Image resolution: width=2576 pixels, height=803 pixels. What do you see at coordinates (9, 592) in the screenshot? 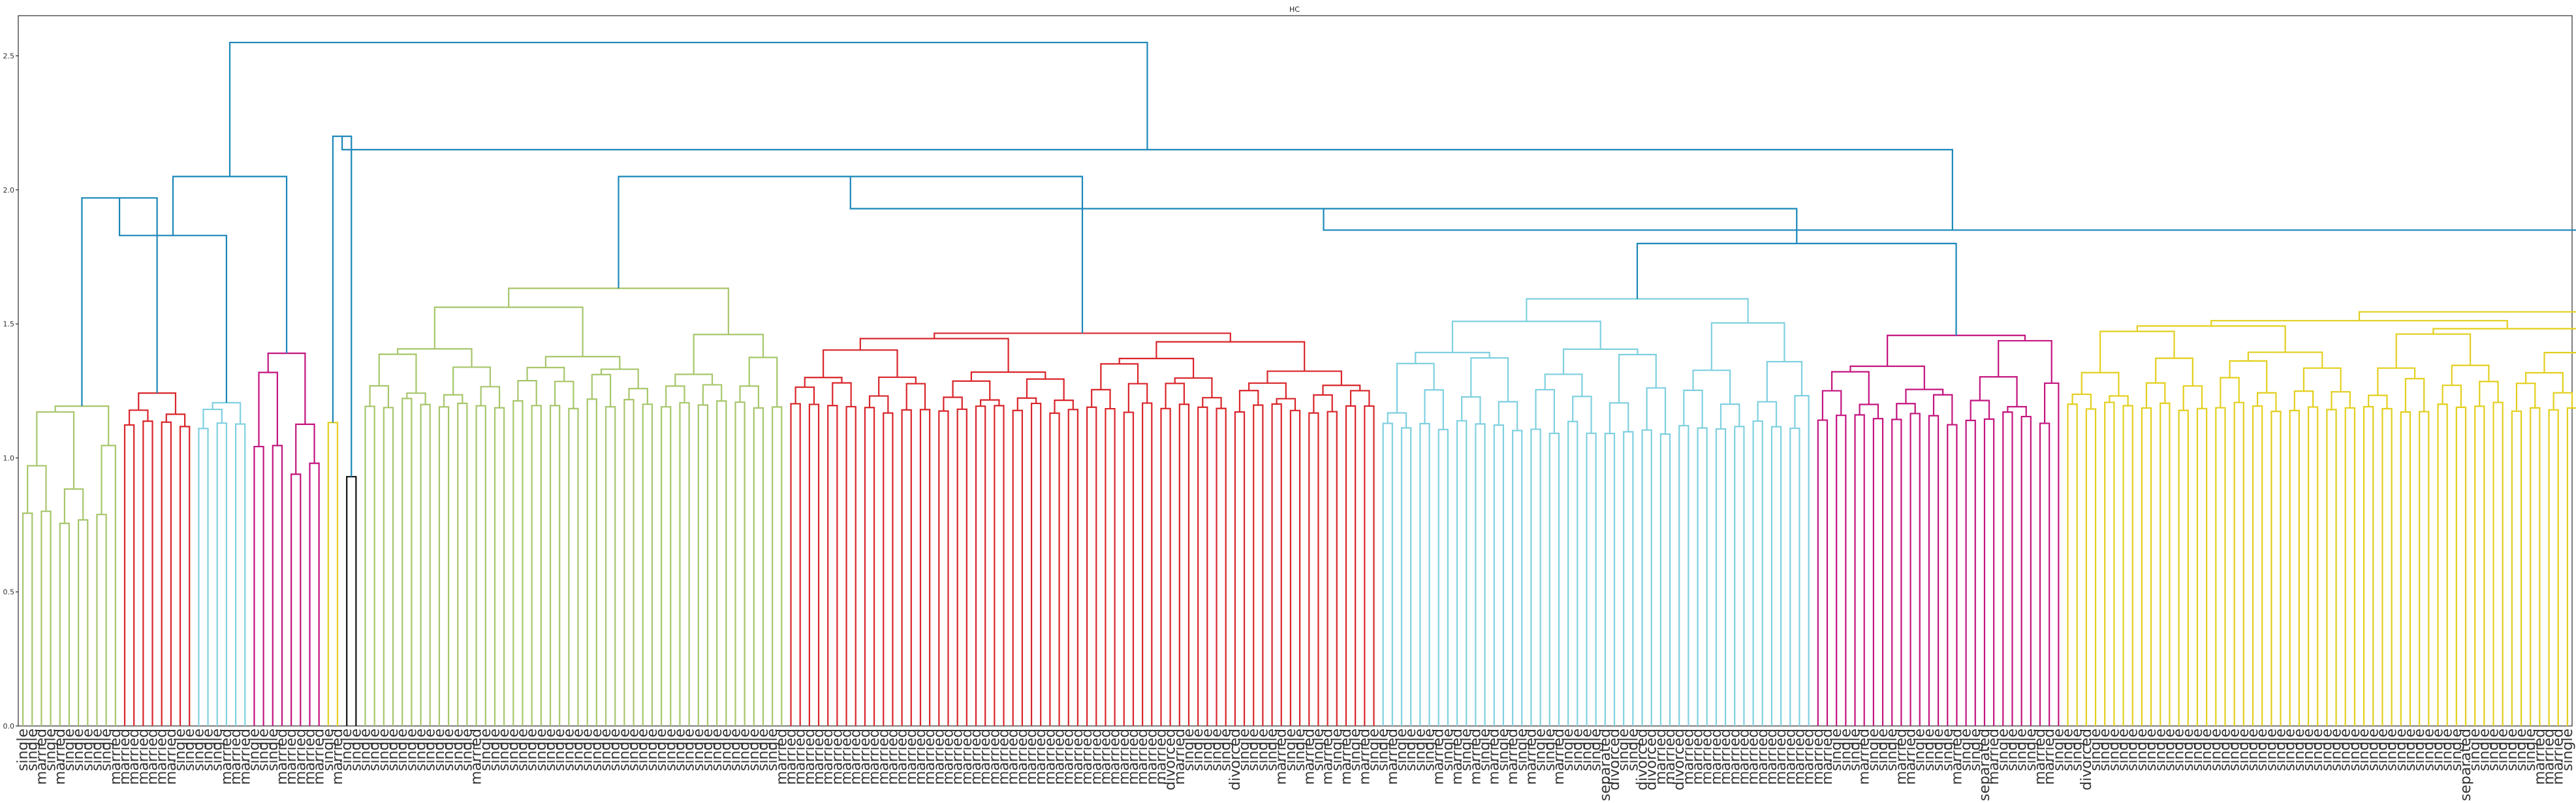
I see `y-tick-label: 0.5` at bounding box center [9, 592].